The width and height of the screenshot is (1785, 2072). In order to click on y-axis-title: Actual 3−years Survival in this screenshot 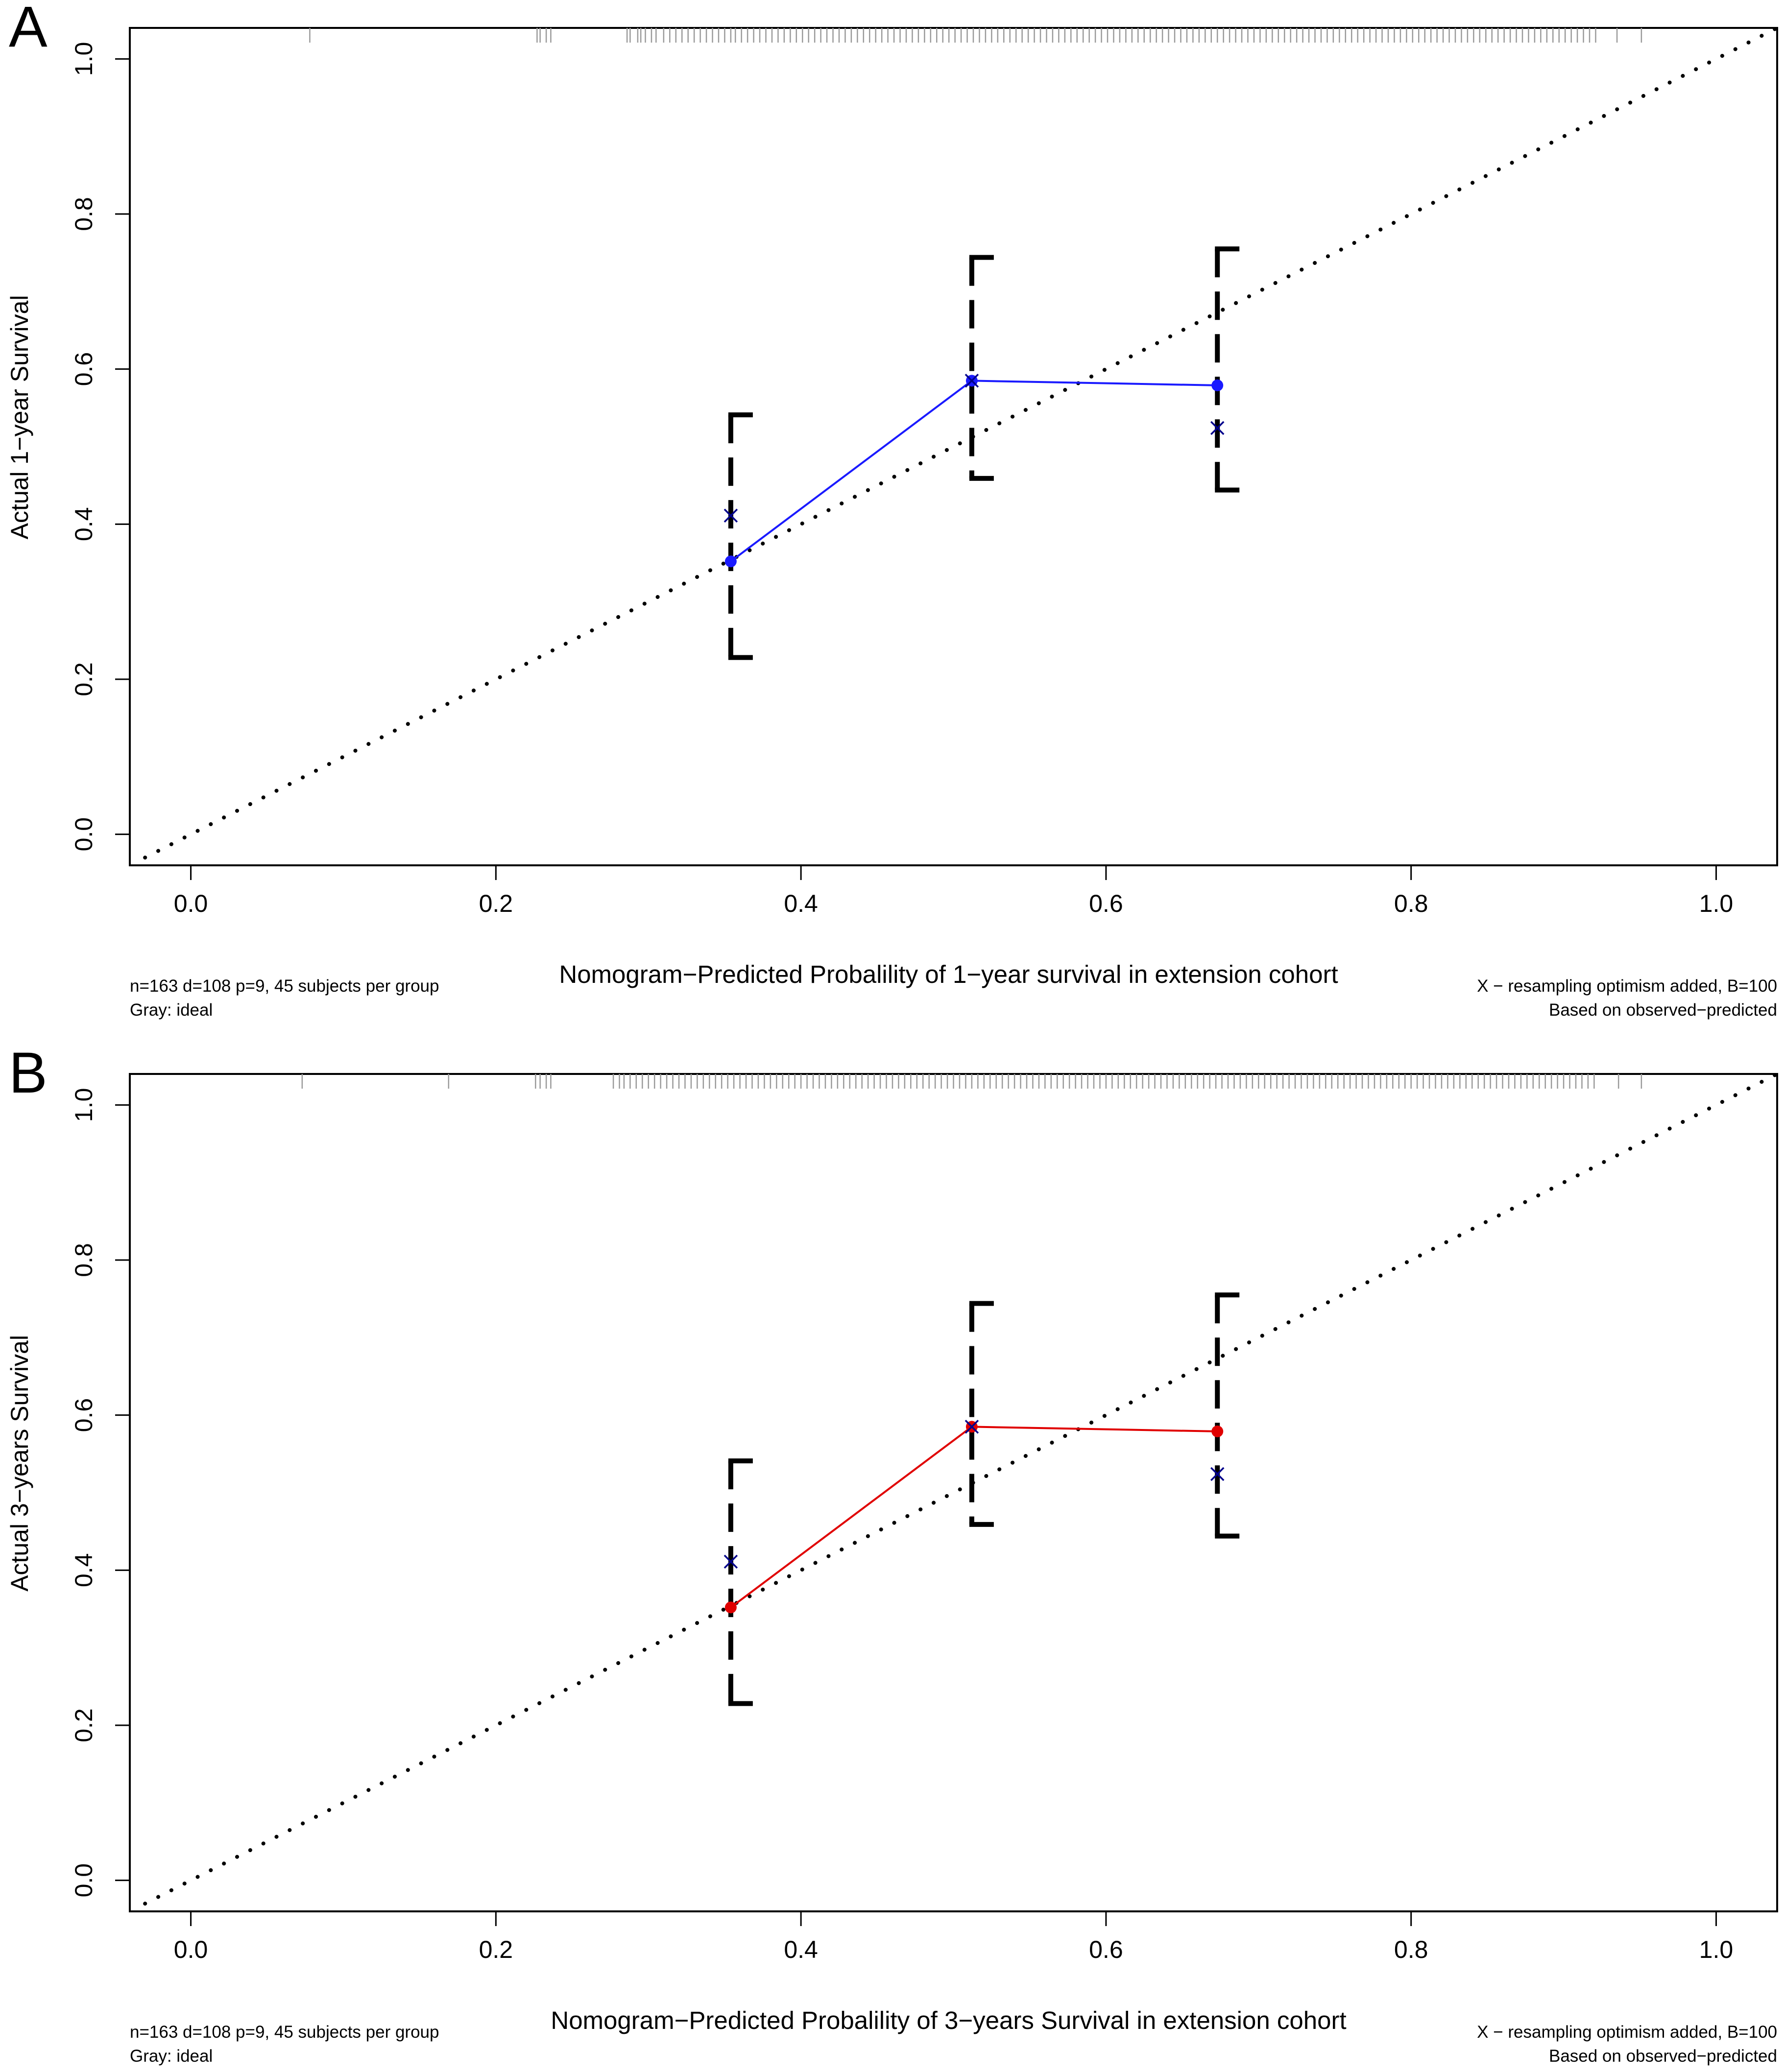, I will do `click(19, 1464)`.